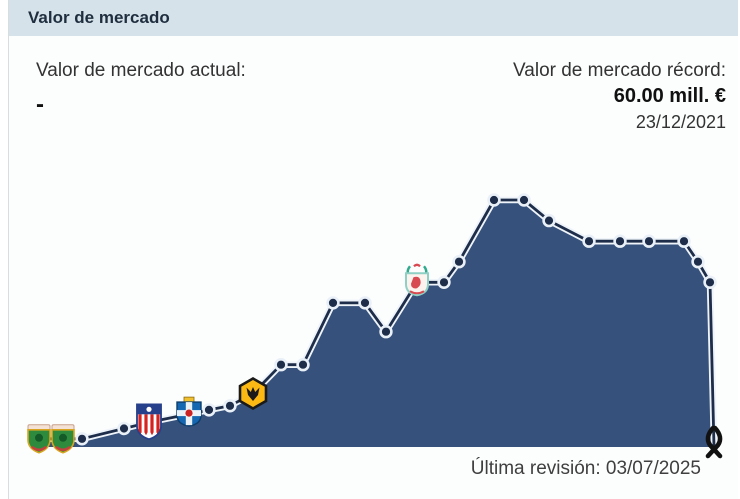  Describe the element at coordinates (189, 411) in the screenshot. I see `porto-crest-icon` at that location.